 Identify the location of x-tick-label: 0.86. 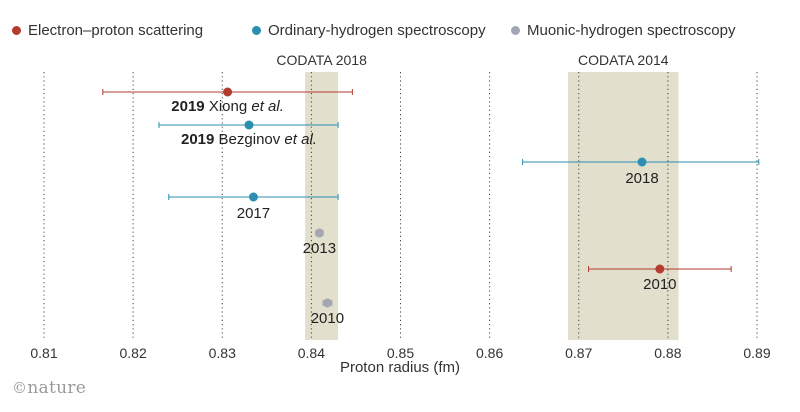
(489, 353).